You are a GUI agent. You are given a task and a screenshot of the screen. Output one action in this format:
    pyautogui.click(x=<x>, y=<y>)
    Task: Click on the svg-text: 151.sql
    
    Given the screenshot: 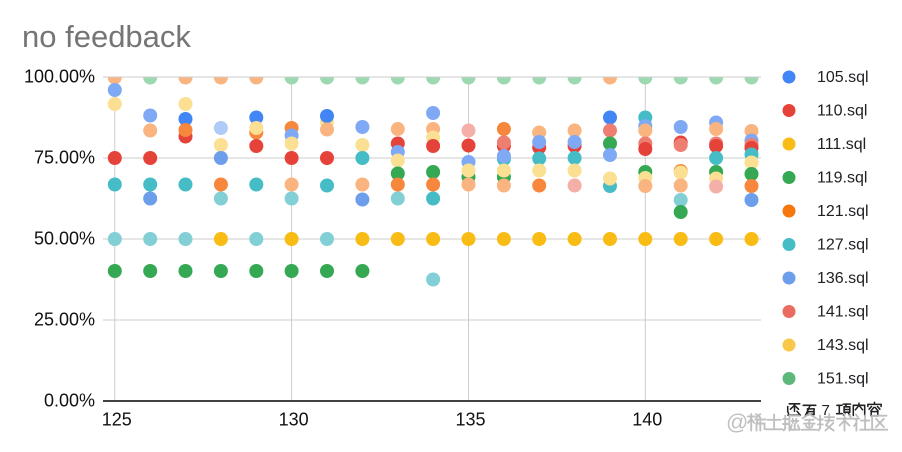 What is the action you would take?
    pyautogui.click(x=843, y=379)
    